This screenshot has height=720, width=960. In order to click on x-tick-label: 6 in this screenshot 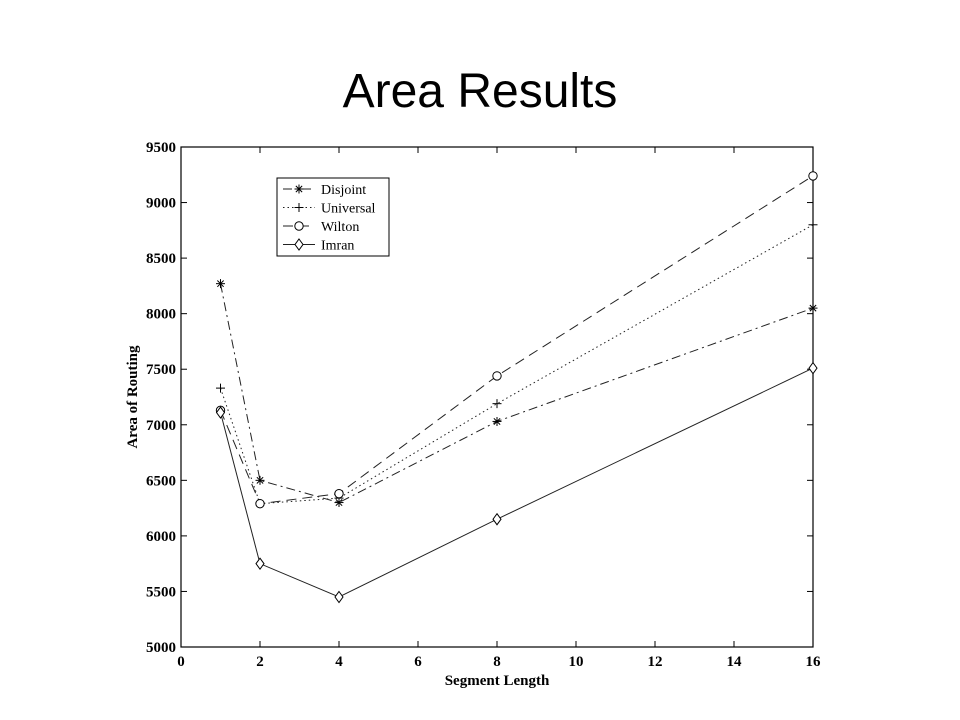, I will do `click(418, 662)`.